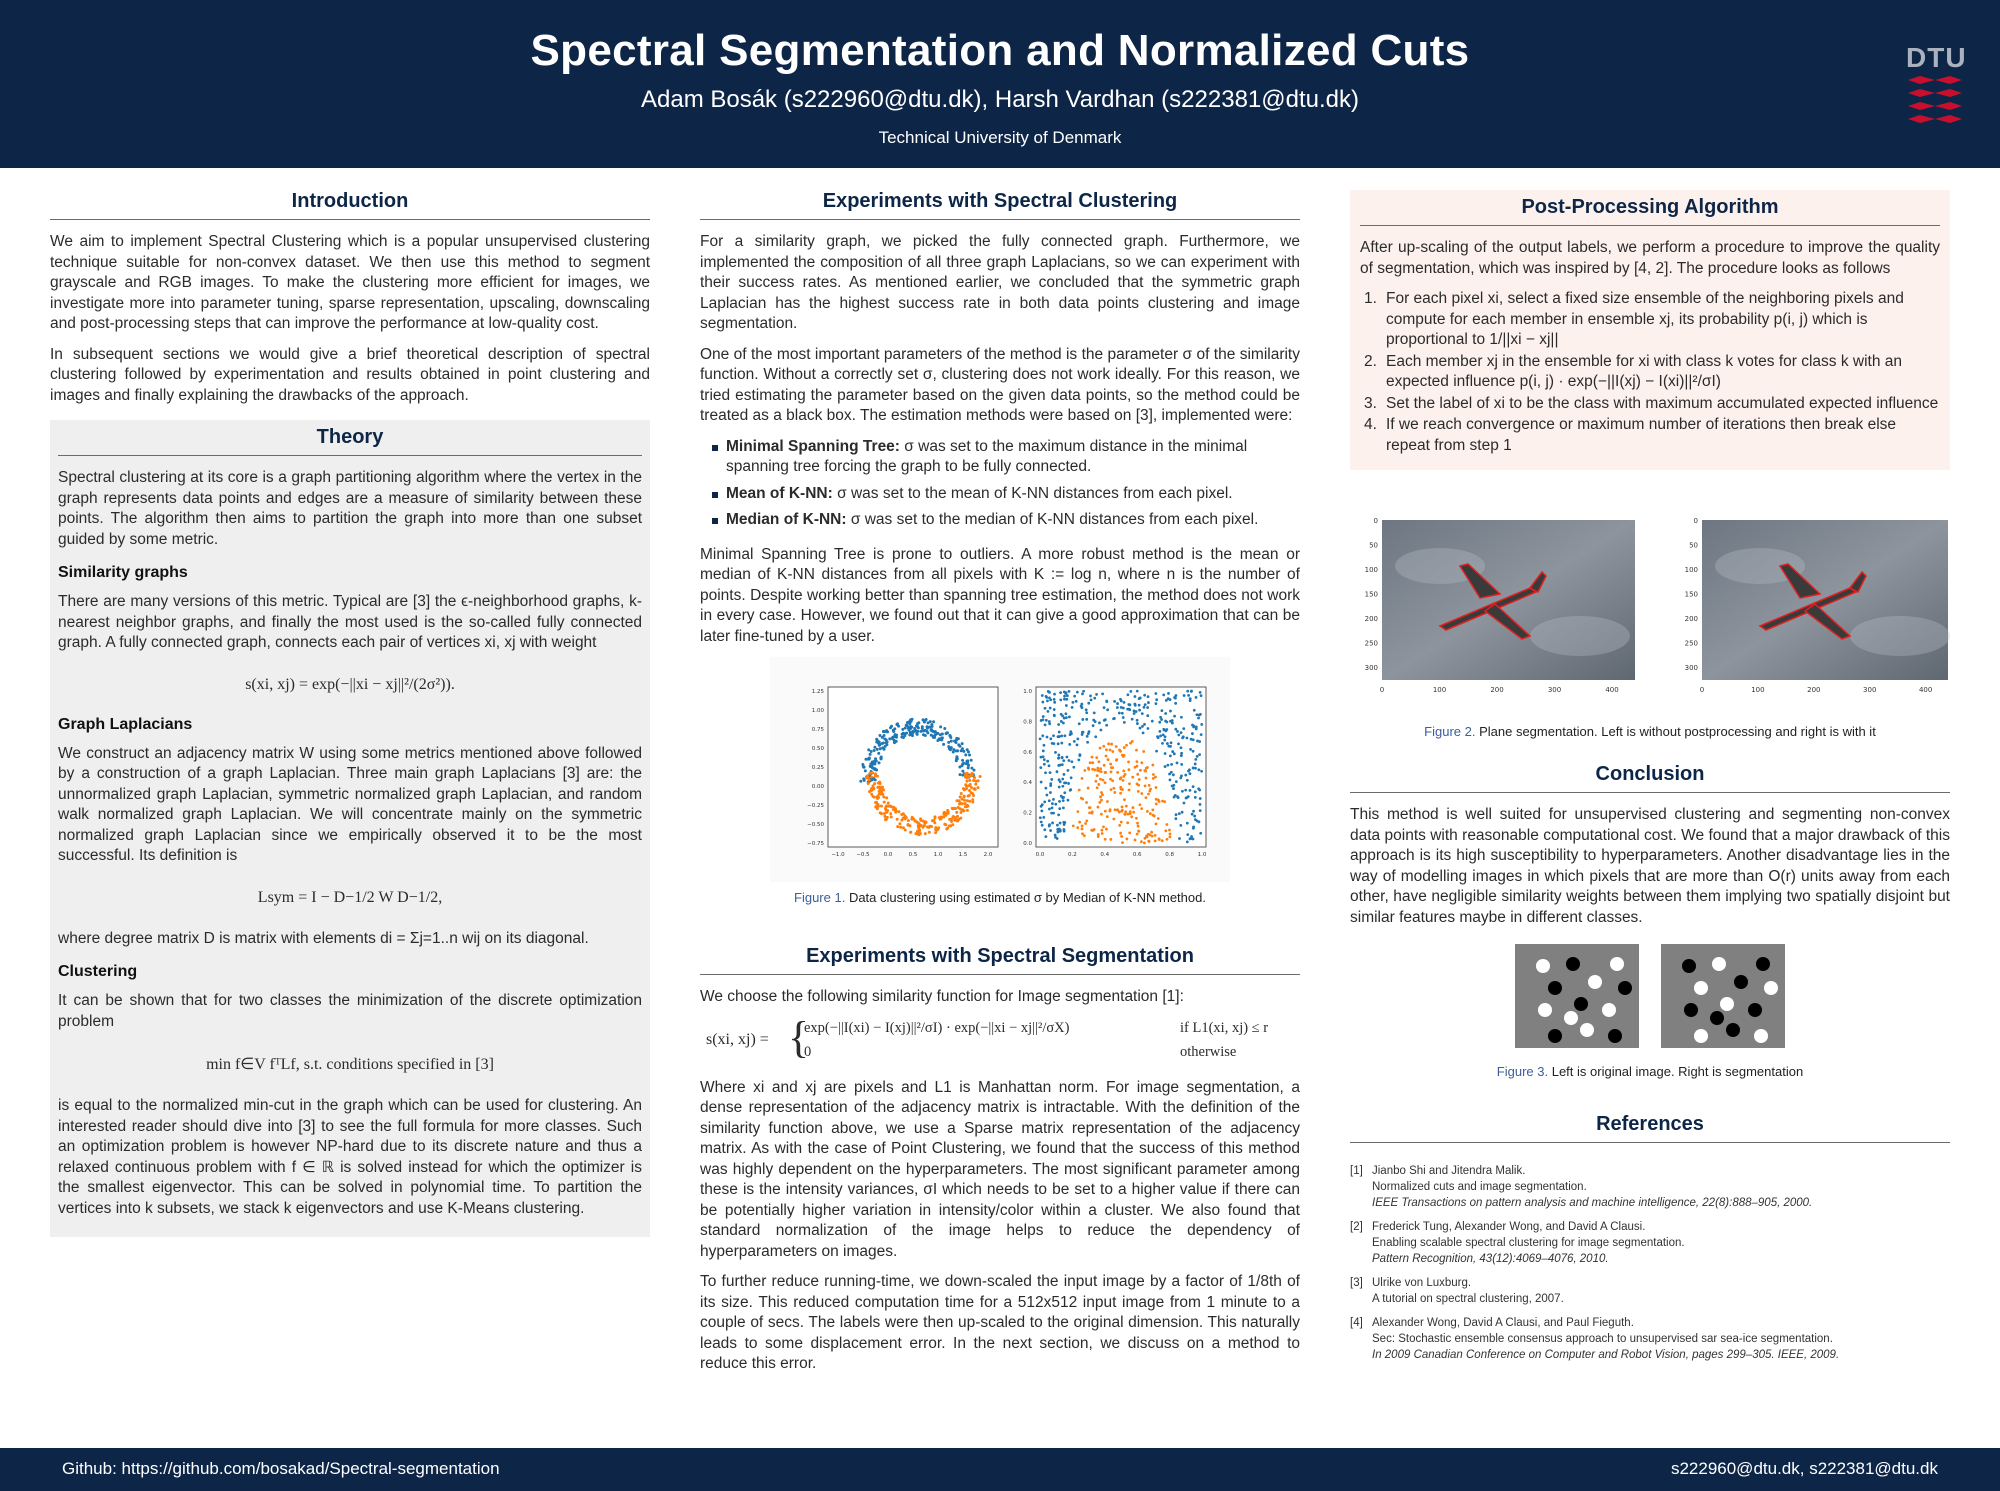  What do you see at coordinates (838, 855) in the screenshot?
I see `tick-label: −1.0` at bounding box center [838, 855].